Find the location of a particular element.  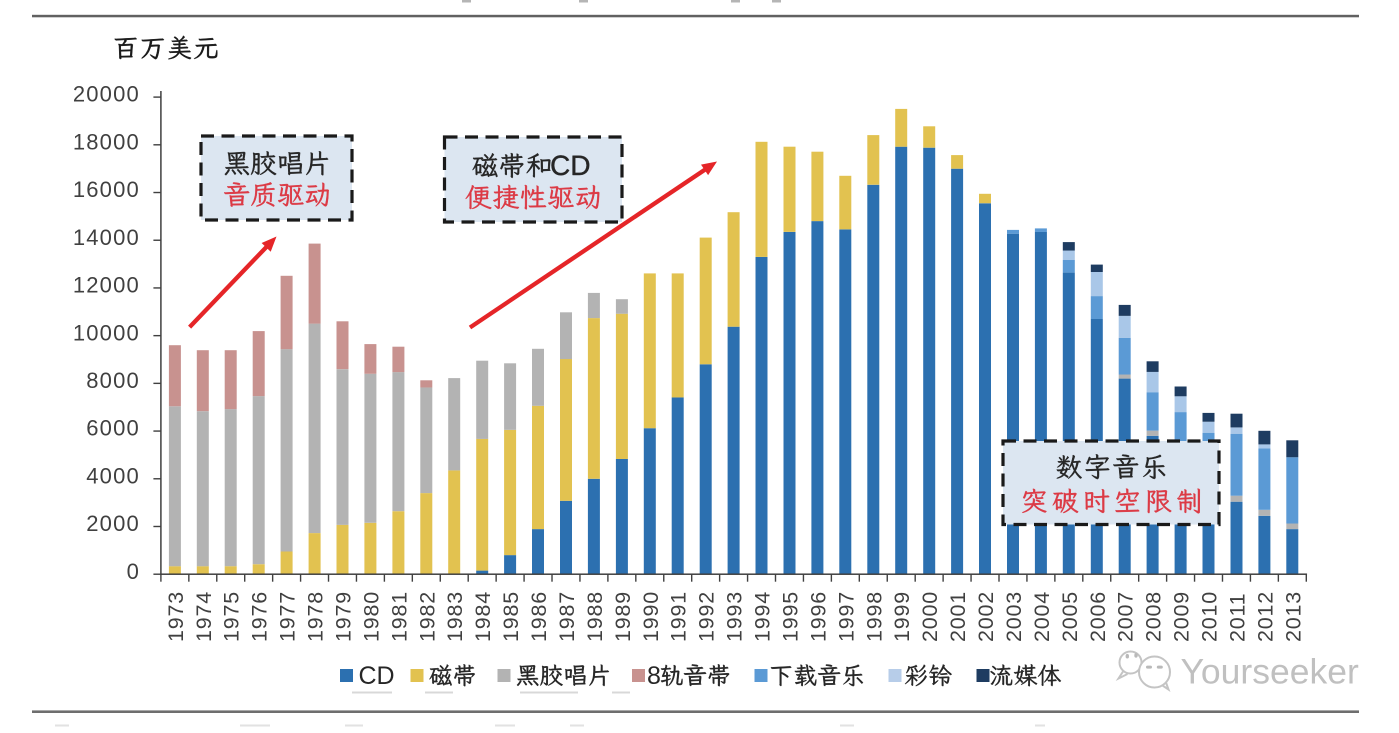

svg-text: 16000 is located at coordinates (106, 189).